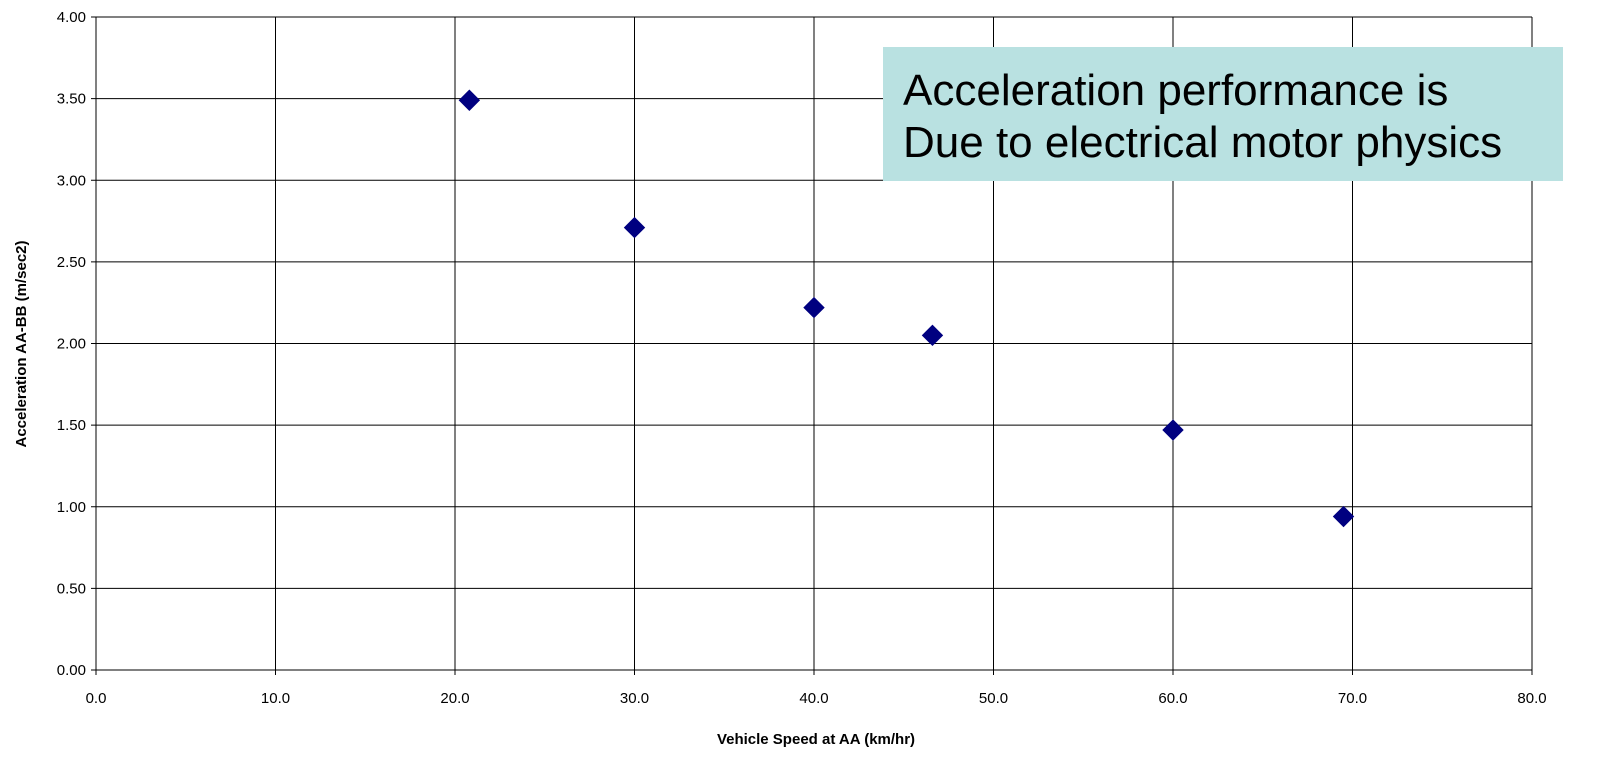 The width and height of the screenshot is (1599, 763). What do you see at coordinates (71, 670) in the screenshot?
I see `y-tick-label: 0.00` at bounding box center [71, 670].